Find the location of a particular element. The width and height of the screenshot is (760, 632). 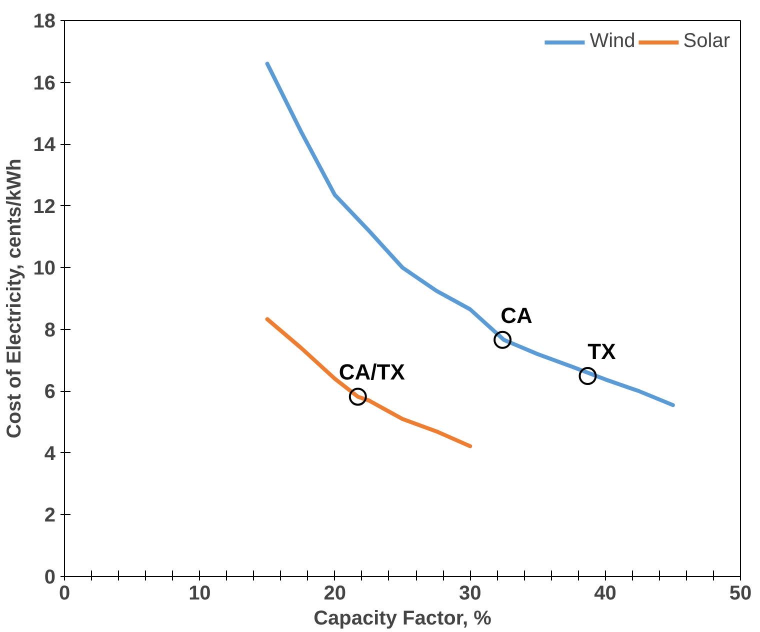

x-tick-label: 10 is located at coordinates (199, 593).